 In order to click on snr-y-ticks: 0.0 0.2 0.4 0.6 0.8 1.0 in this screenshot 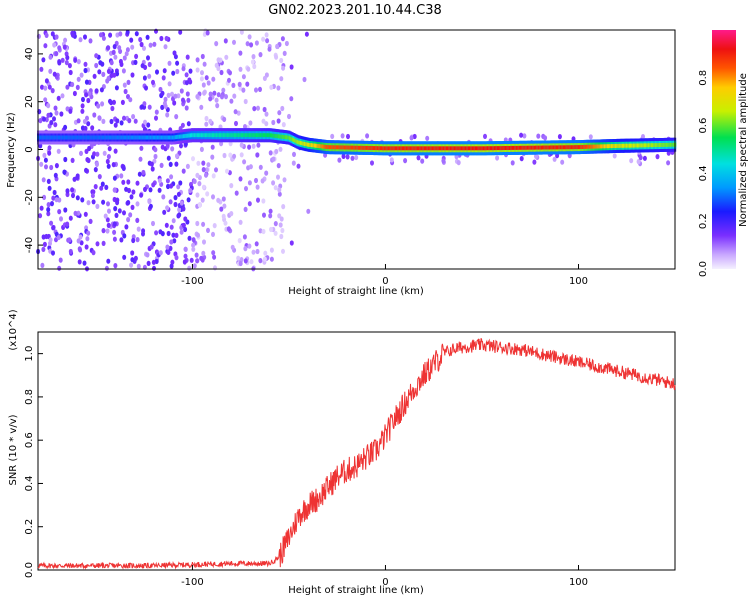, I will do `click(33, 462)`.